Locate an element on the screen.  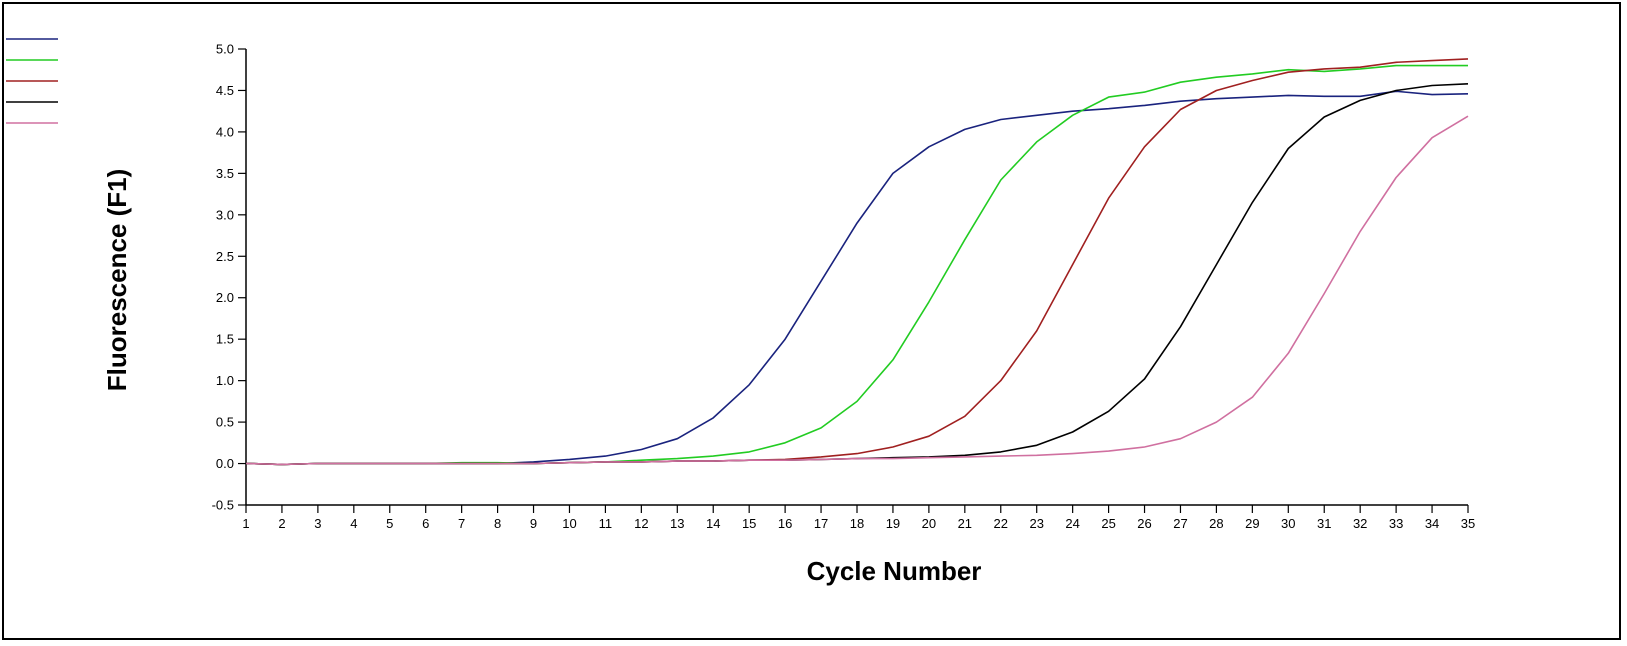
legend is located at coordinates (32, 81).